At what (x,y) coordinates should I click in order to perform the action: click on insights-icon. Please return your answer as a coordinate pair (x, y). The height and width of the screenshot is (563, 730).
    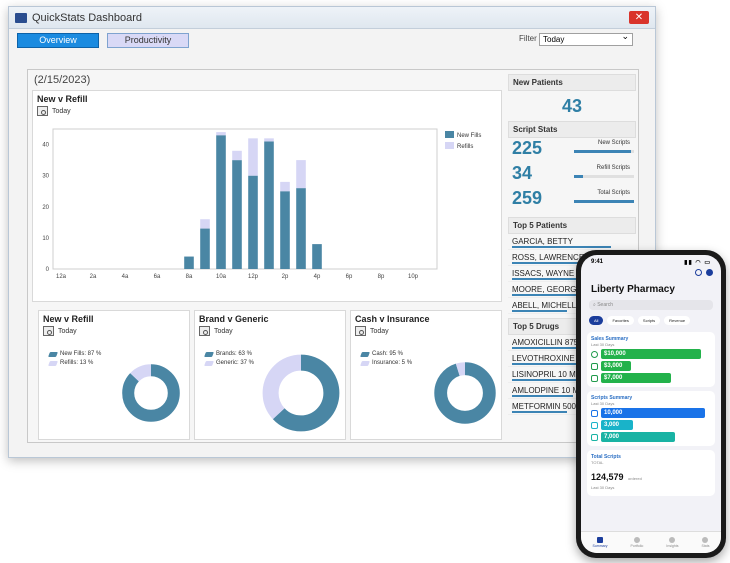
    Looking at the image, I should click on (672, 540).